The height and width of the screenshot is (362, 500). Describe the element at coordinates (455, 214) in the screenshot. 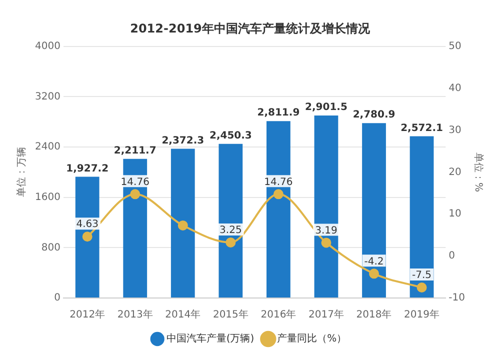

I see `y2-tick-label: 10` at that location.